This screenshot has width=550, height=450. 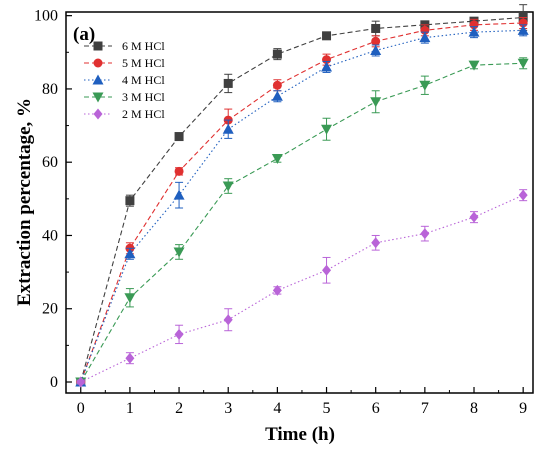 I want to click on y-tick-label: 40, so click(x=50, y=235).